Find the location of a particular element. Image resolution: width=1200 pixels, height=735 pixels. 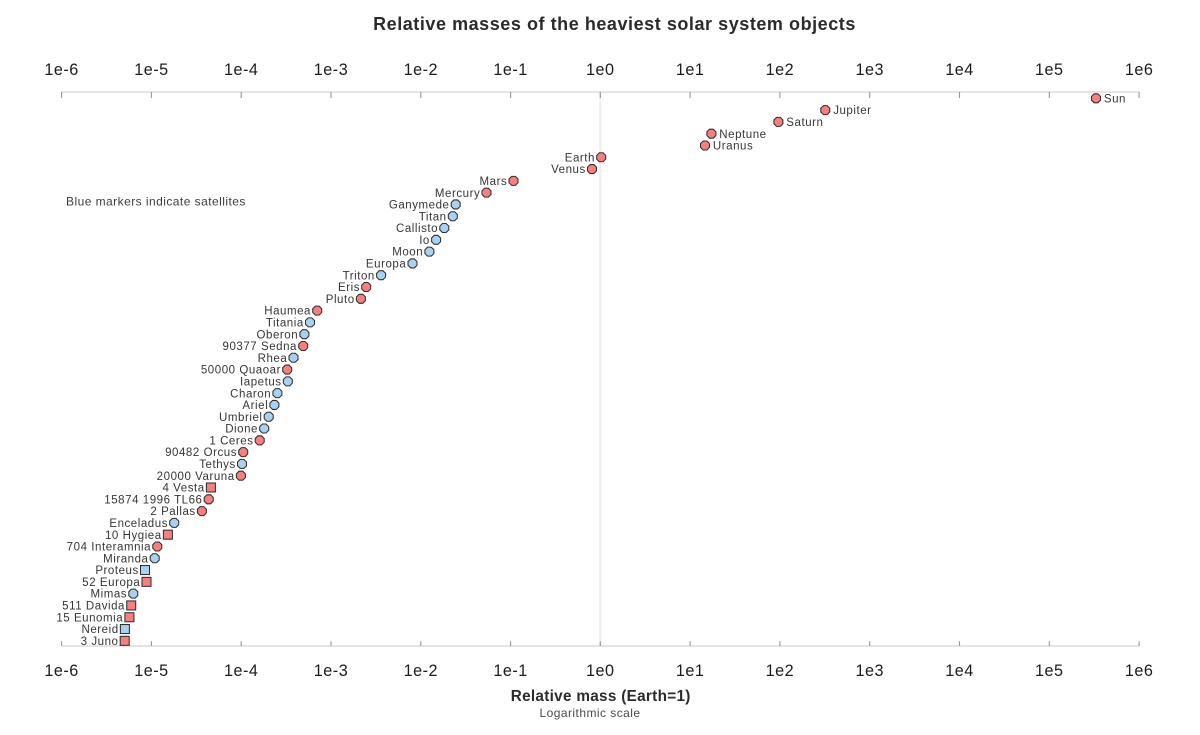

svg-text: Haumea is located at coordinates (287, 312).